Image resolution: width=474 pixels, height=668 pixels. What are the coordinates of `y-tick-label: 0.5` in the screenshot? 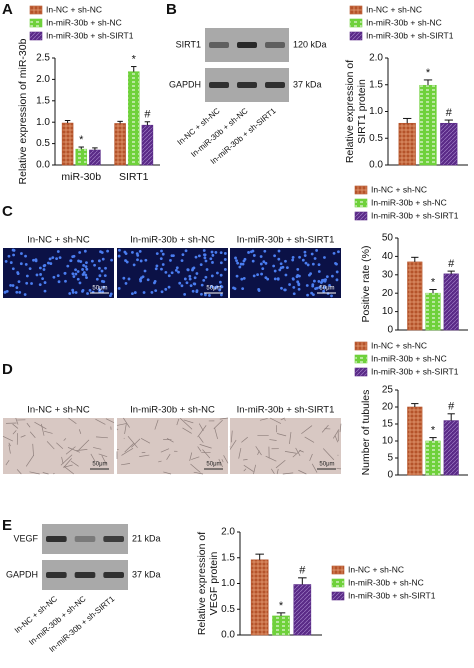 It's located at (376, 138).